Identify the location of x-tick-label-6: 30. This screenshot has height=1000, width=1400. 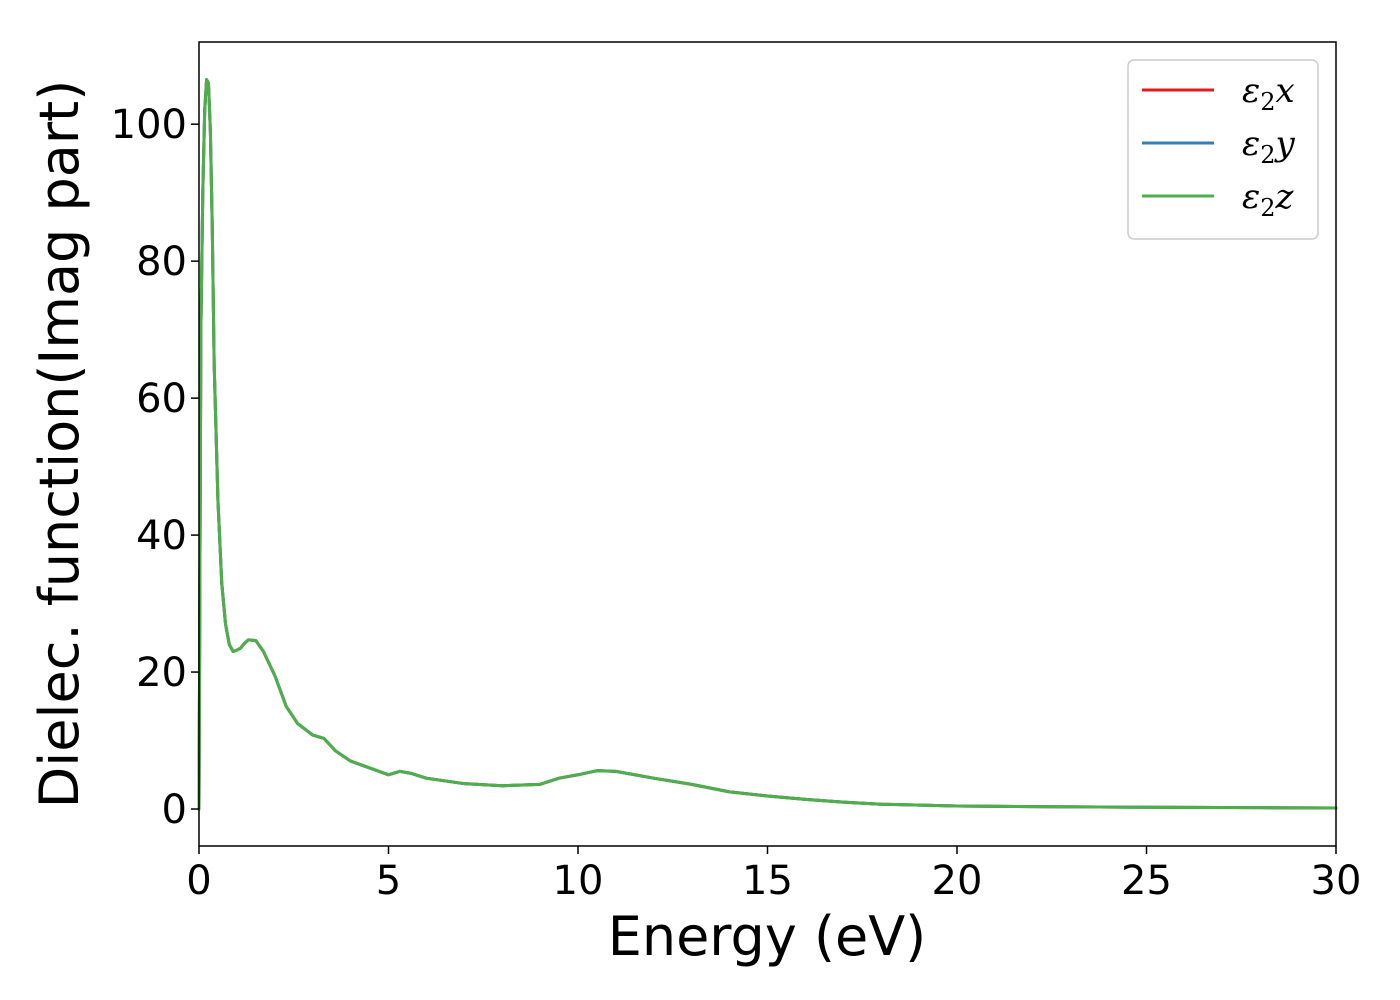
(1336, 881).